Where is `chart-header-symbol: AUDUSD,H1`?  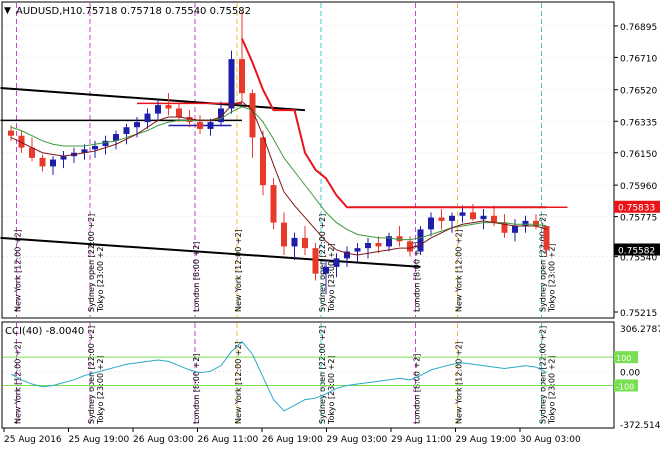
chart-header-symbol: AUDUSD,H1 is located at coordinates (46, 11).